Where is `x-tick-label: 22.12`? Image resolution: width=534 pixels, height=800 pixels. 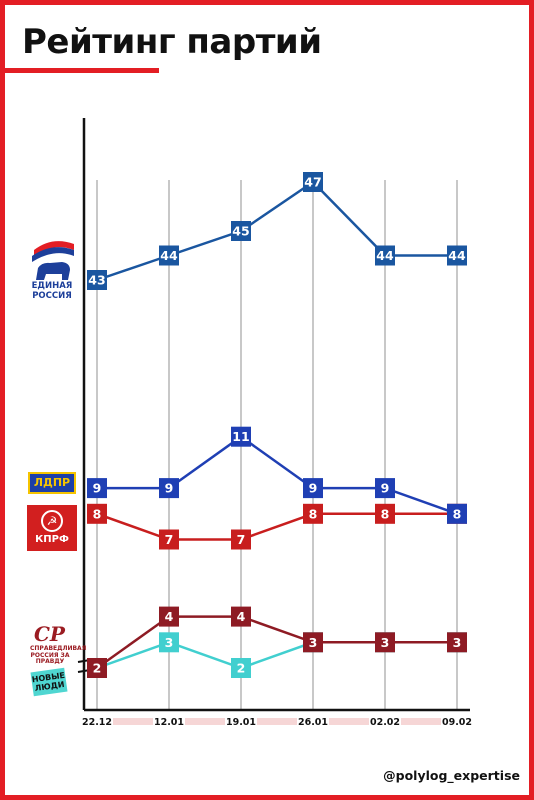
x-tick-label: 22.12 is located at coordinates (97, 722).